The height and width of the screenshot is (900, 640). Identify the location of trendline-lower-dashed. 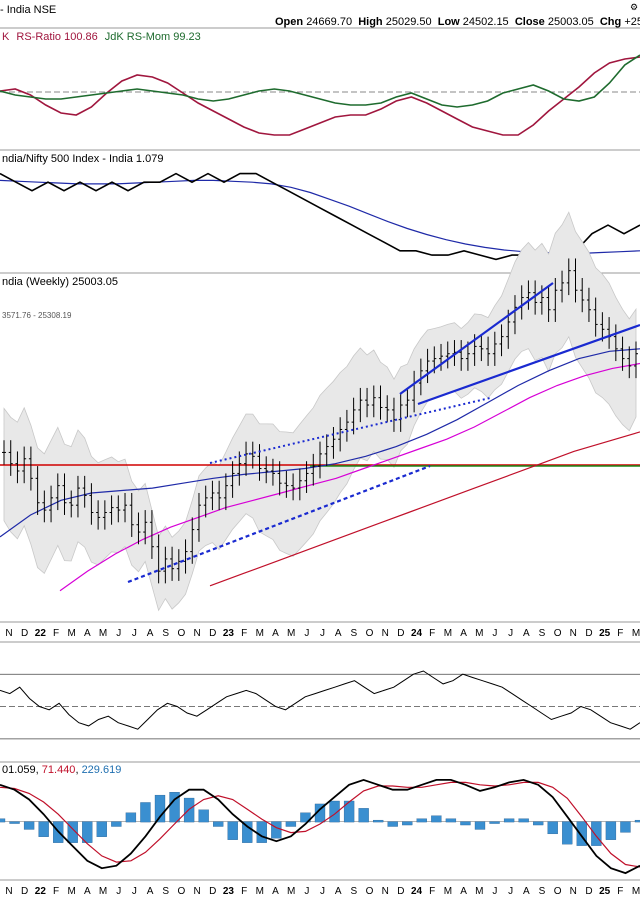
(279, 524).